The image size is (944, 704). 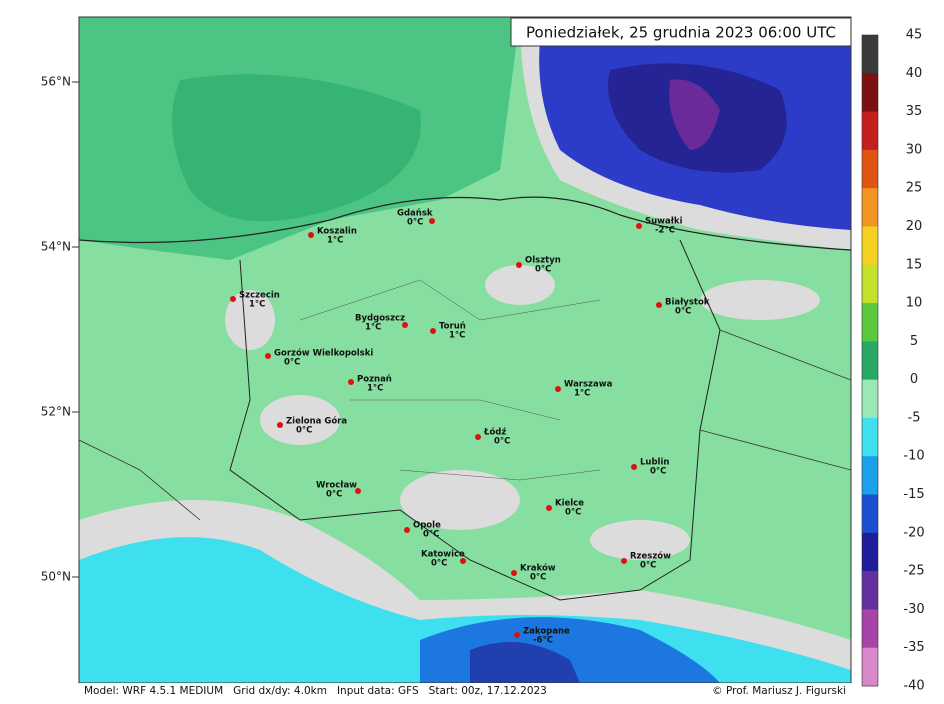 What do you see at coordinates (913, 532) in the screenshot?
I see `colorbar-tick-label: -20` at bounding box center [913, 532].